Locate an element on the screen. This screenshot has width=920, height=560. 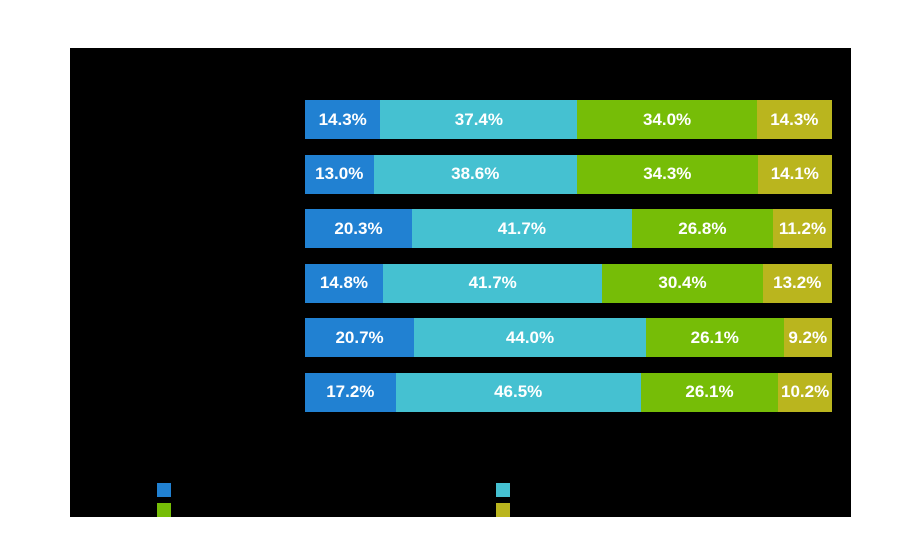
bar-segment-series-blue: 13.0% is located at coordinates (339, 174).